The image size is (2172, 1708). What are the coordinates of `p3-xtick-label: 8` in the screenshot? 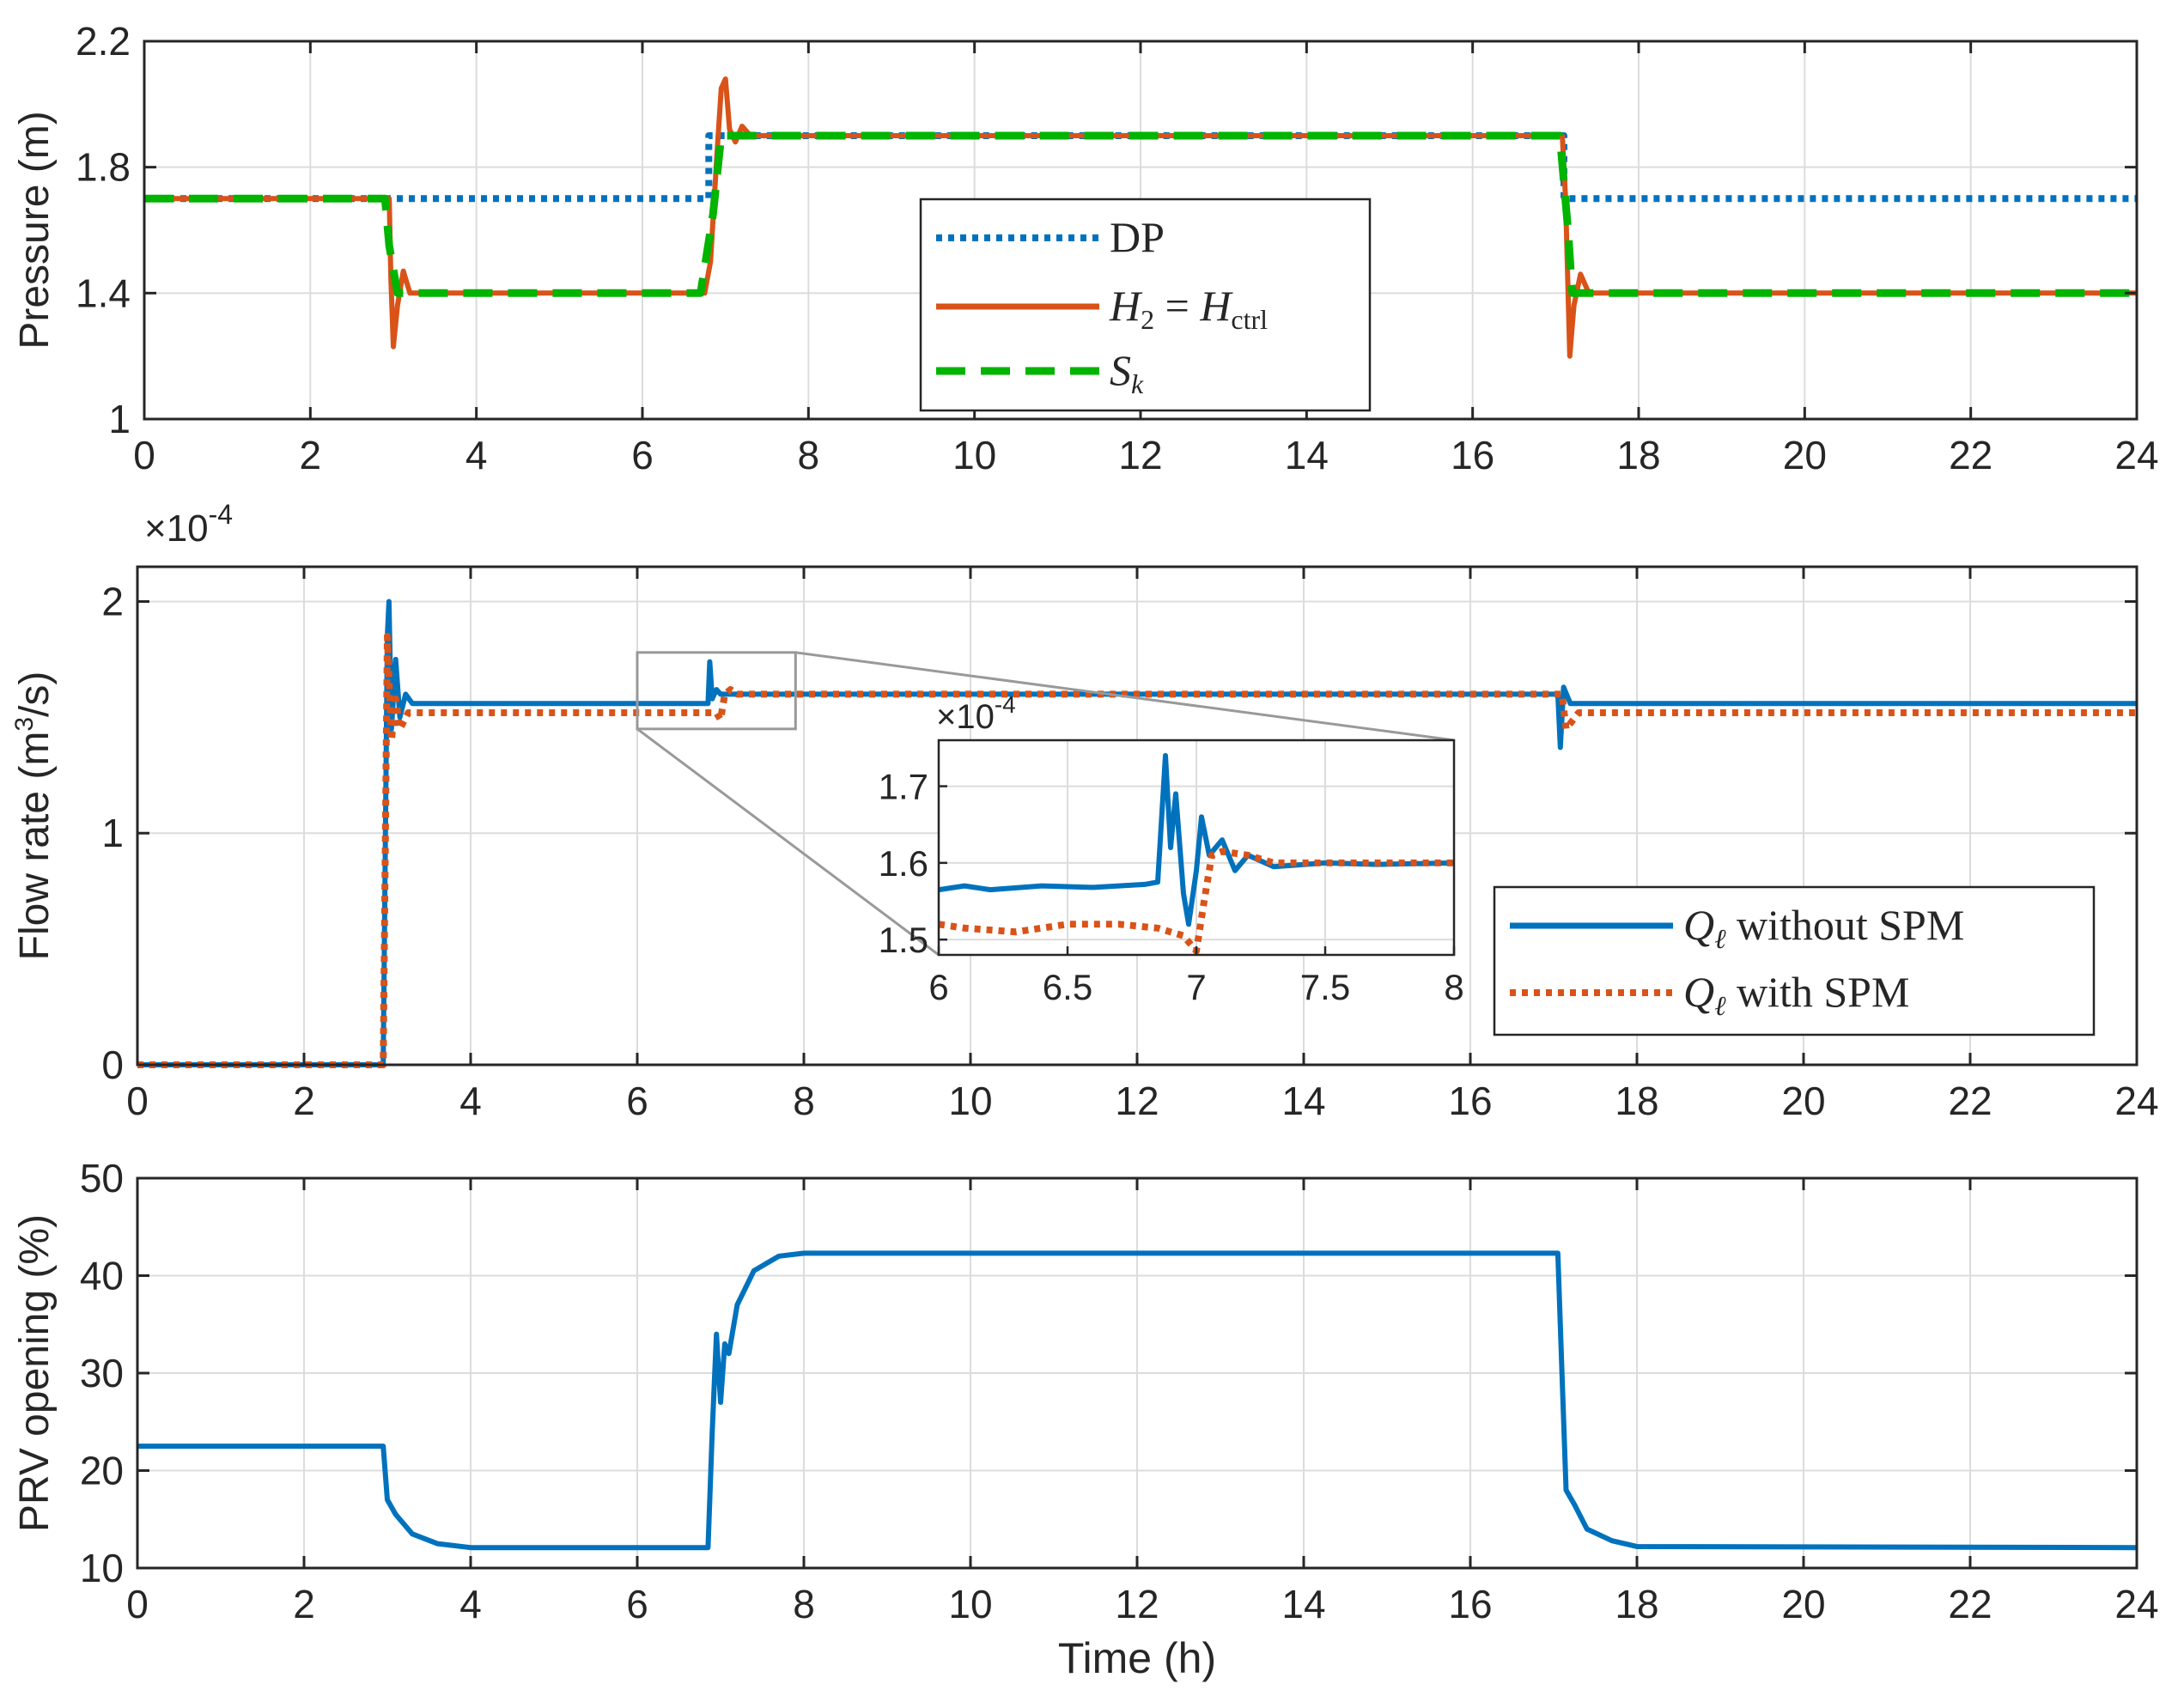 It's located at (804, 1604).